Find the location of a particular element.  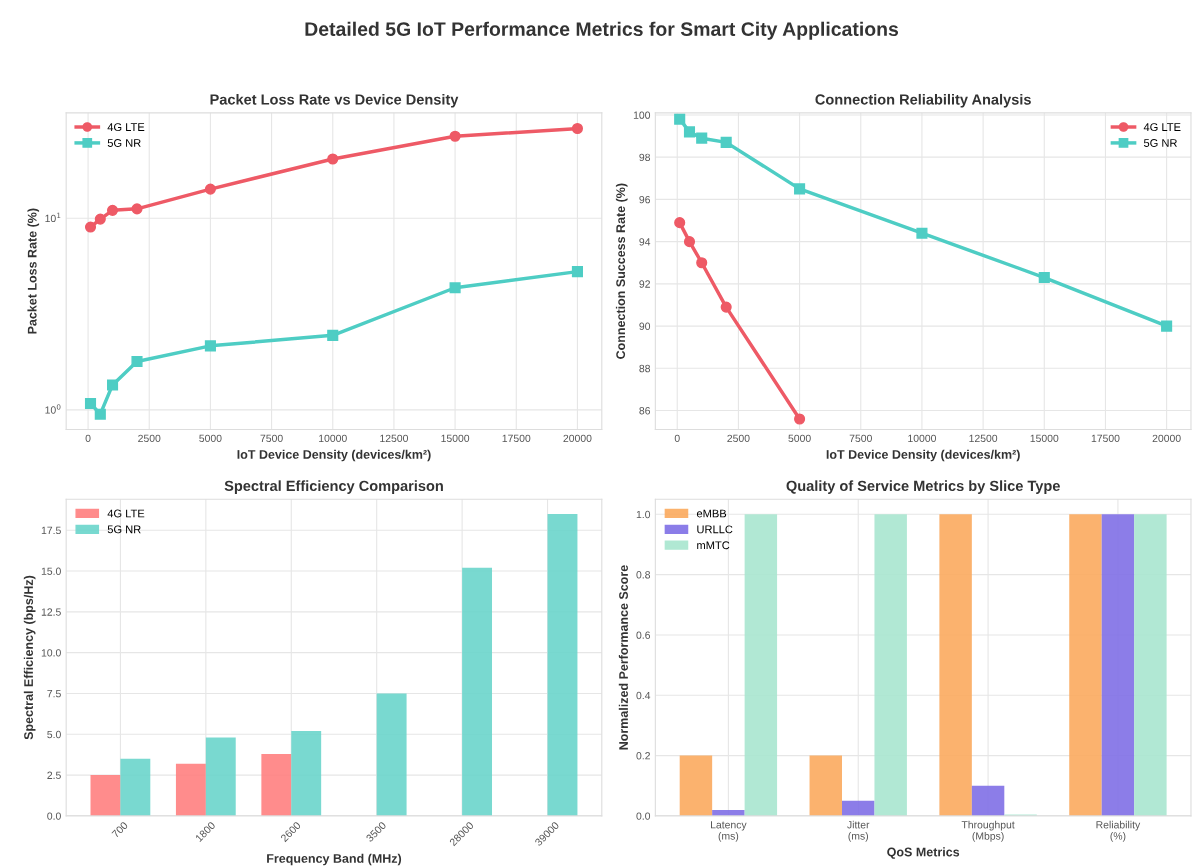

y-axis-title: Spectral Efficiency (bps/Hz) is located at coordinates (29, 657).